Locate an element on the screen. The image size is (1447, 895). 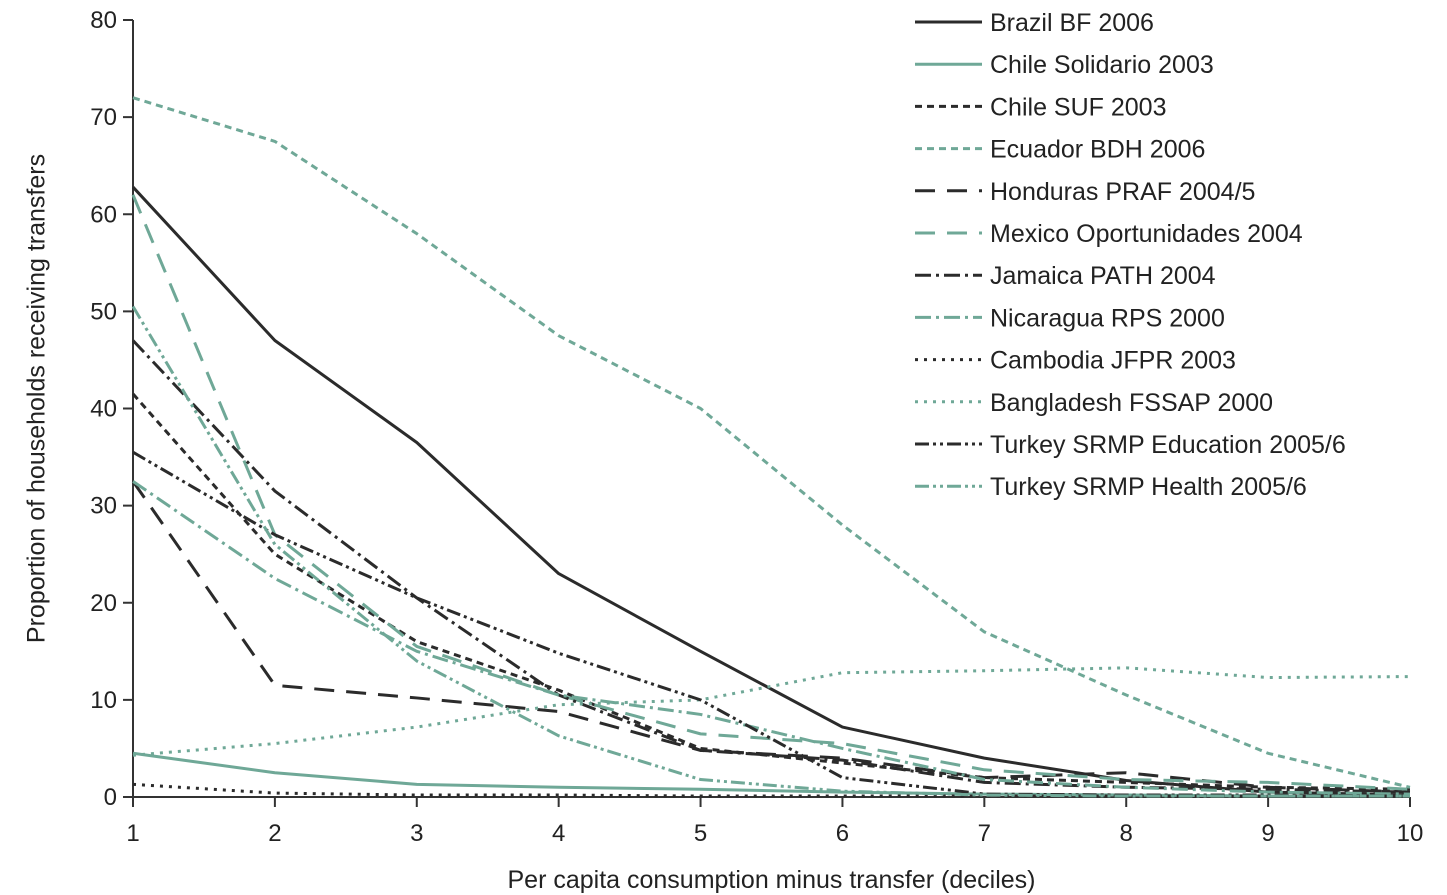
x-tick-label: 1 is located at coordinates (132, 833).